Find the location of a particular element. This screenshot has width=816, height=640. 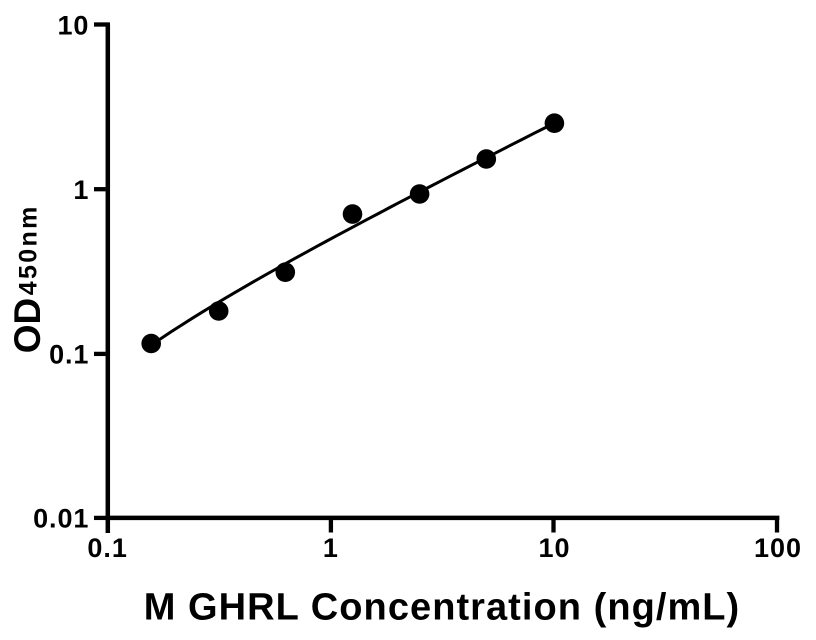

svg-text: 100 is located at coordinates (778, 548).